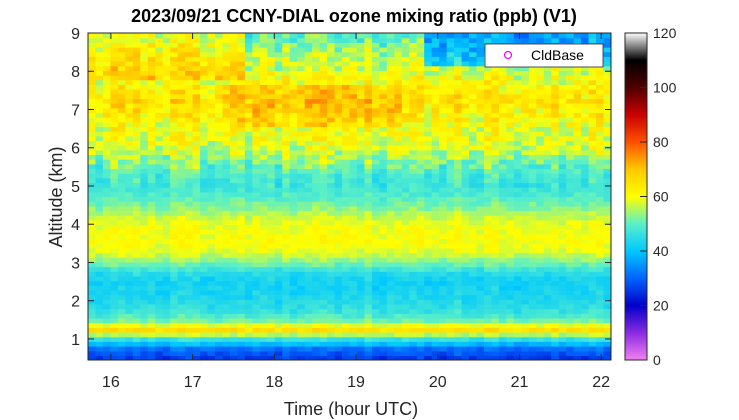 This screenshot has height=420, width=739. Describe the element at coordinates (75, 149) in the screenshot. I see `y-tick-label: 6` at that location.